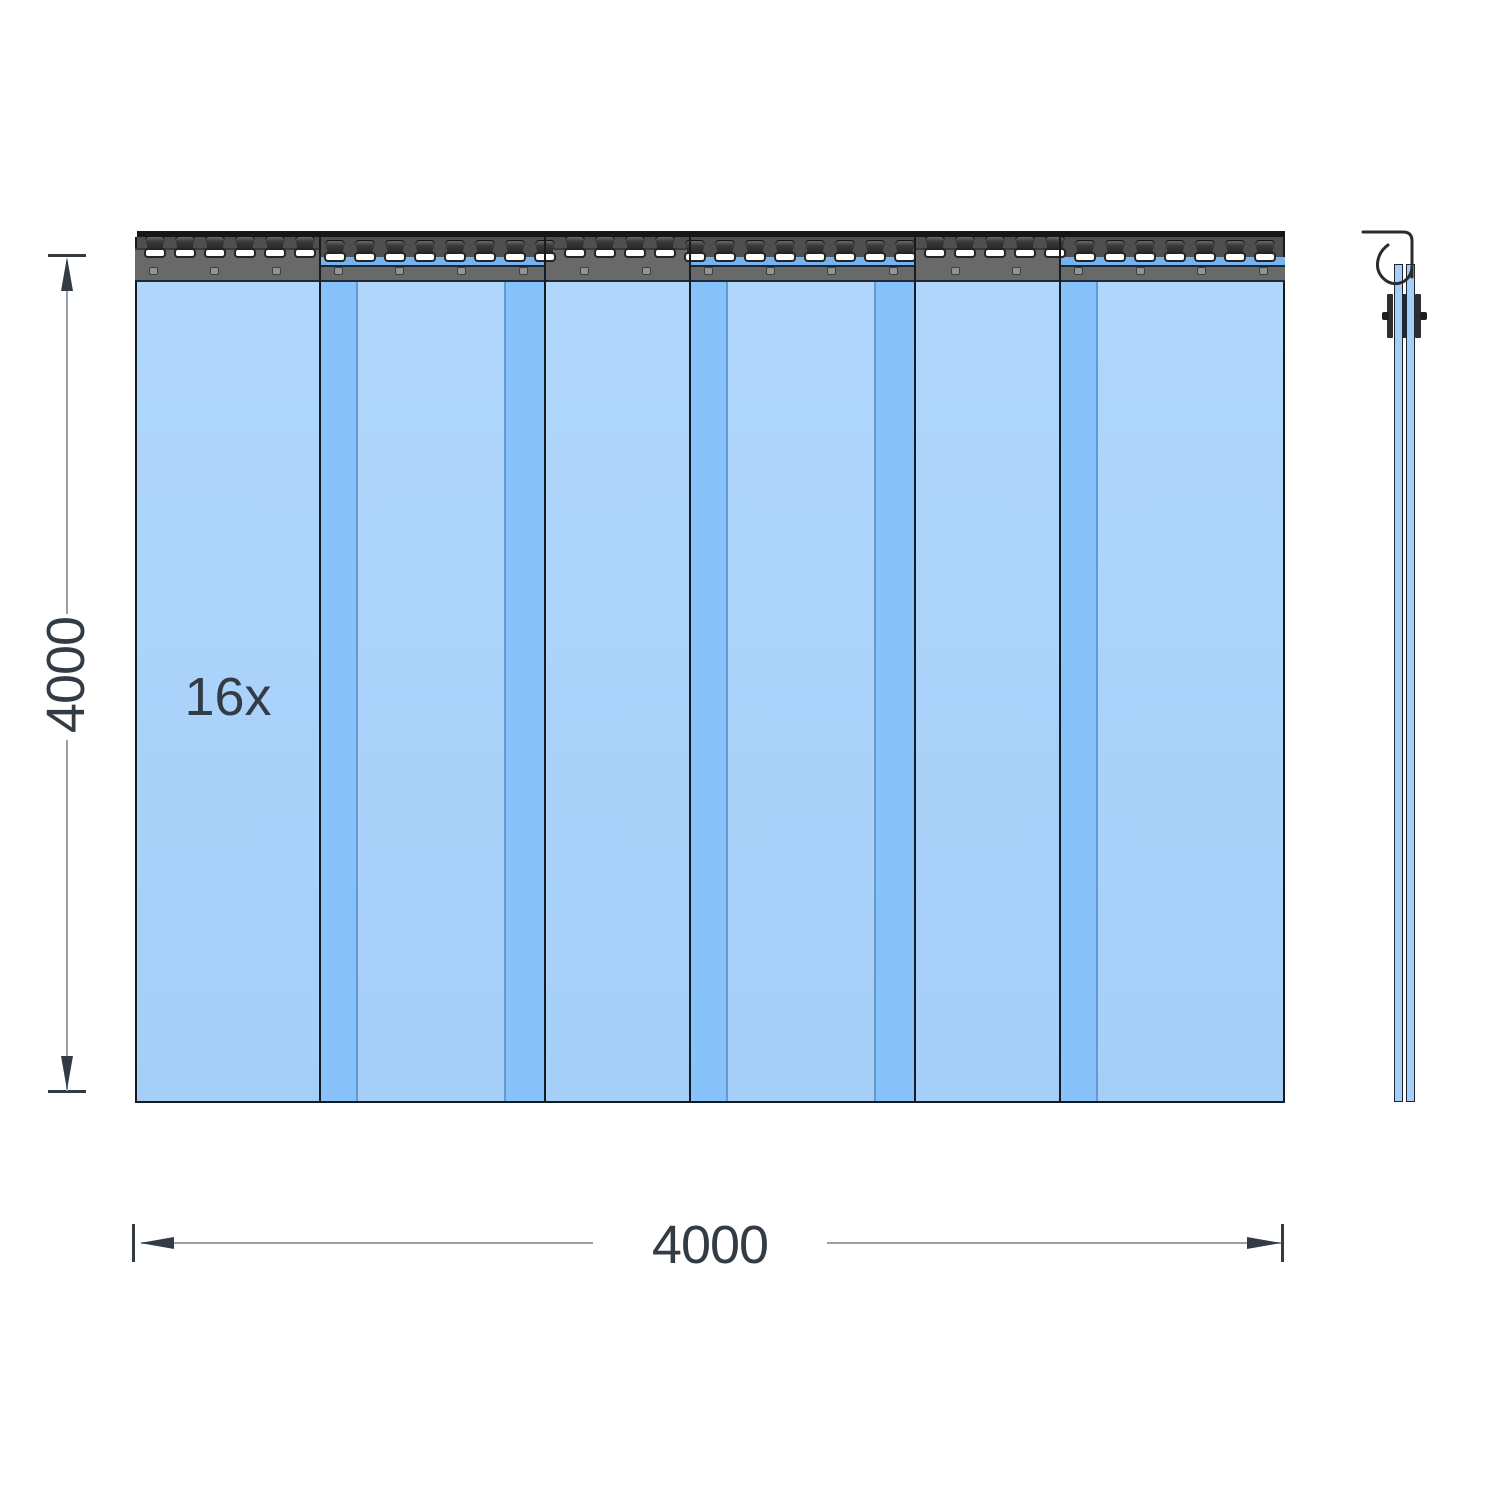 This screenshot has height=1500, width=1500. What do you see at coordinates (157, 1243) in the screenshot?
I see `dim-arrow-left-icon` at bounding box center [157, 1243].